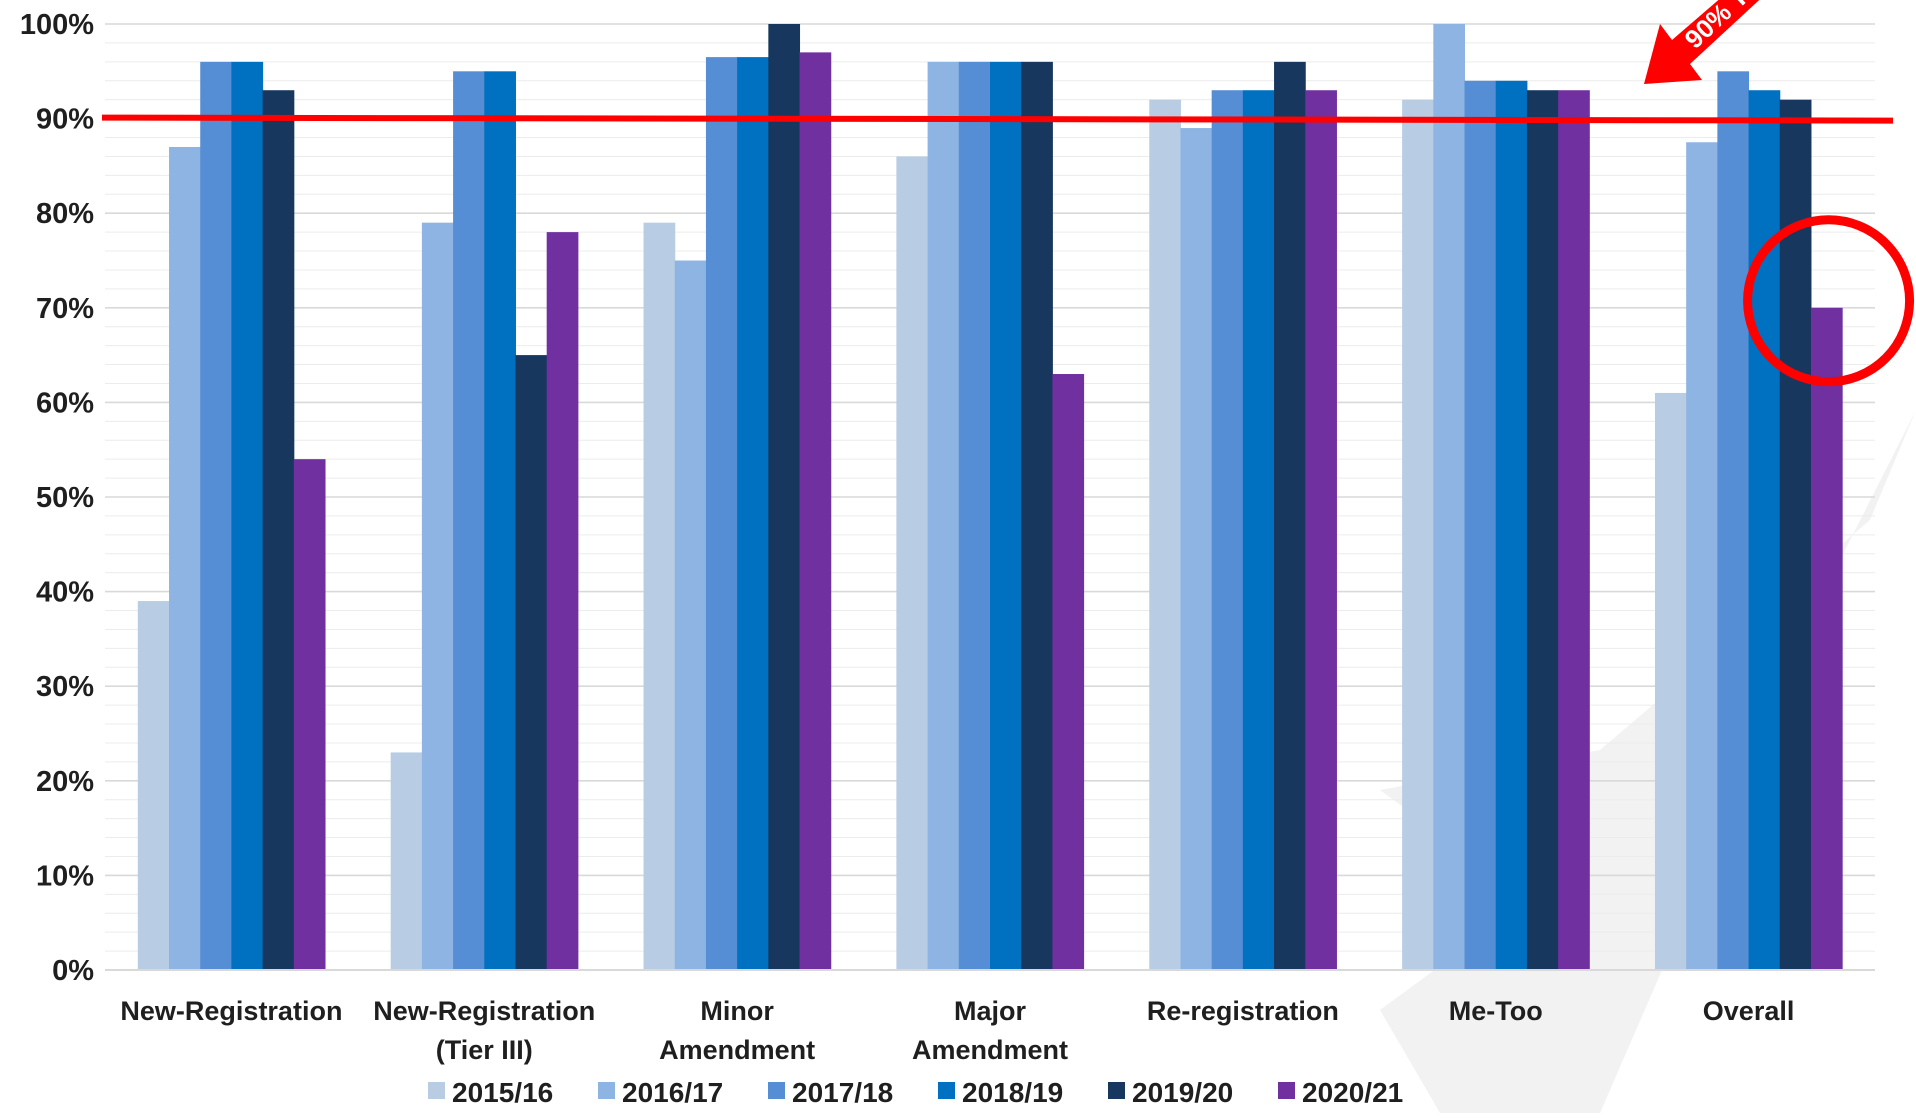 The width and height of the screenshot is (1916, 1118). Describe the element at coordinates (1012, 1092) in the screenshot. I see `legend-label: 2018/19` at that location.